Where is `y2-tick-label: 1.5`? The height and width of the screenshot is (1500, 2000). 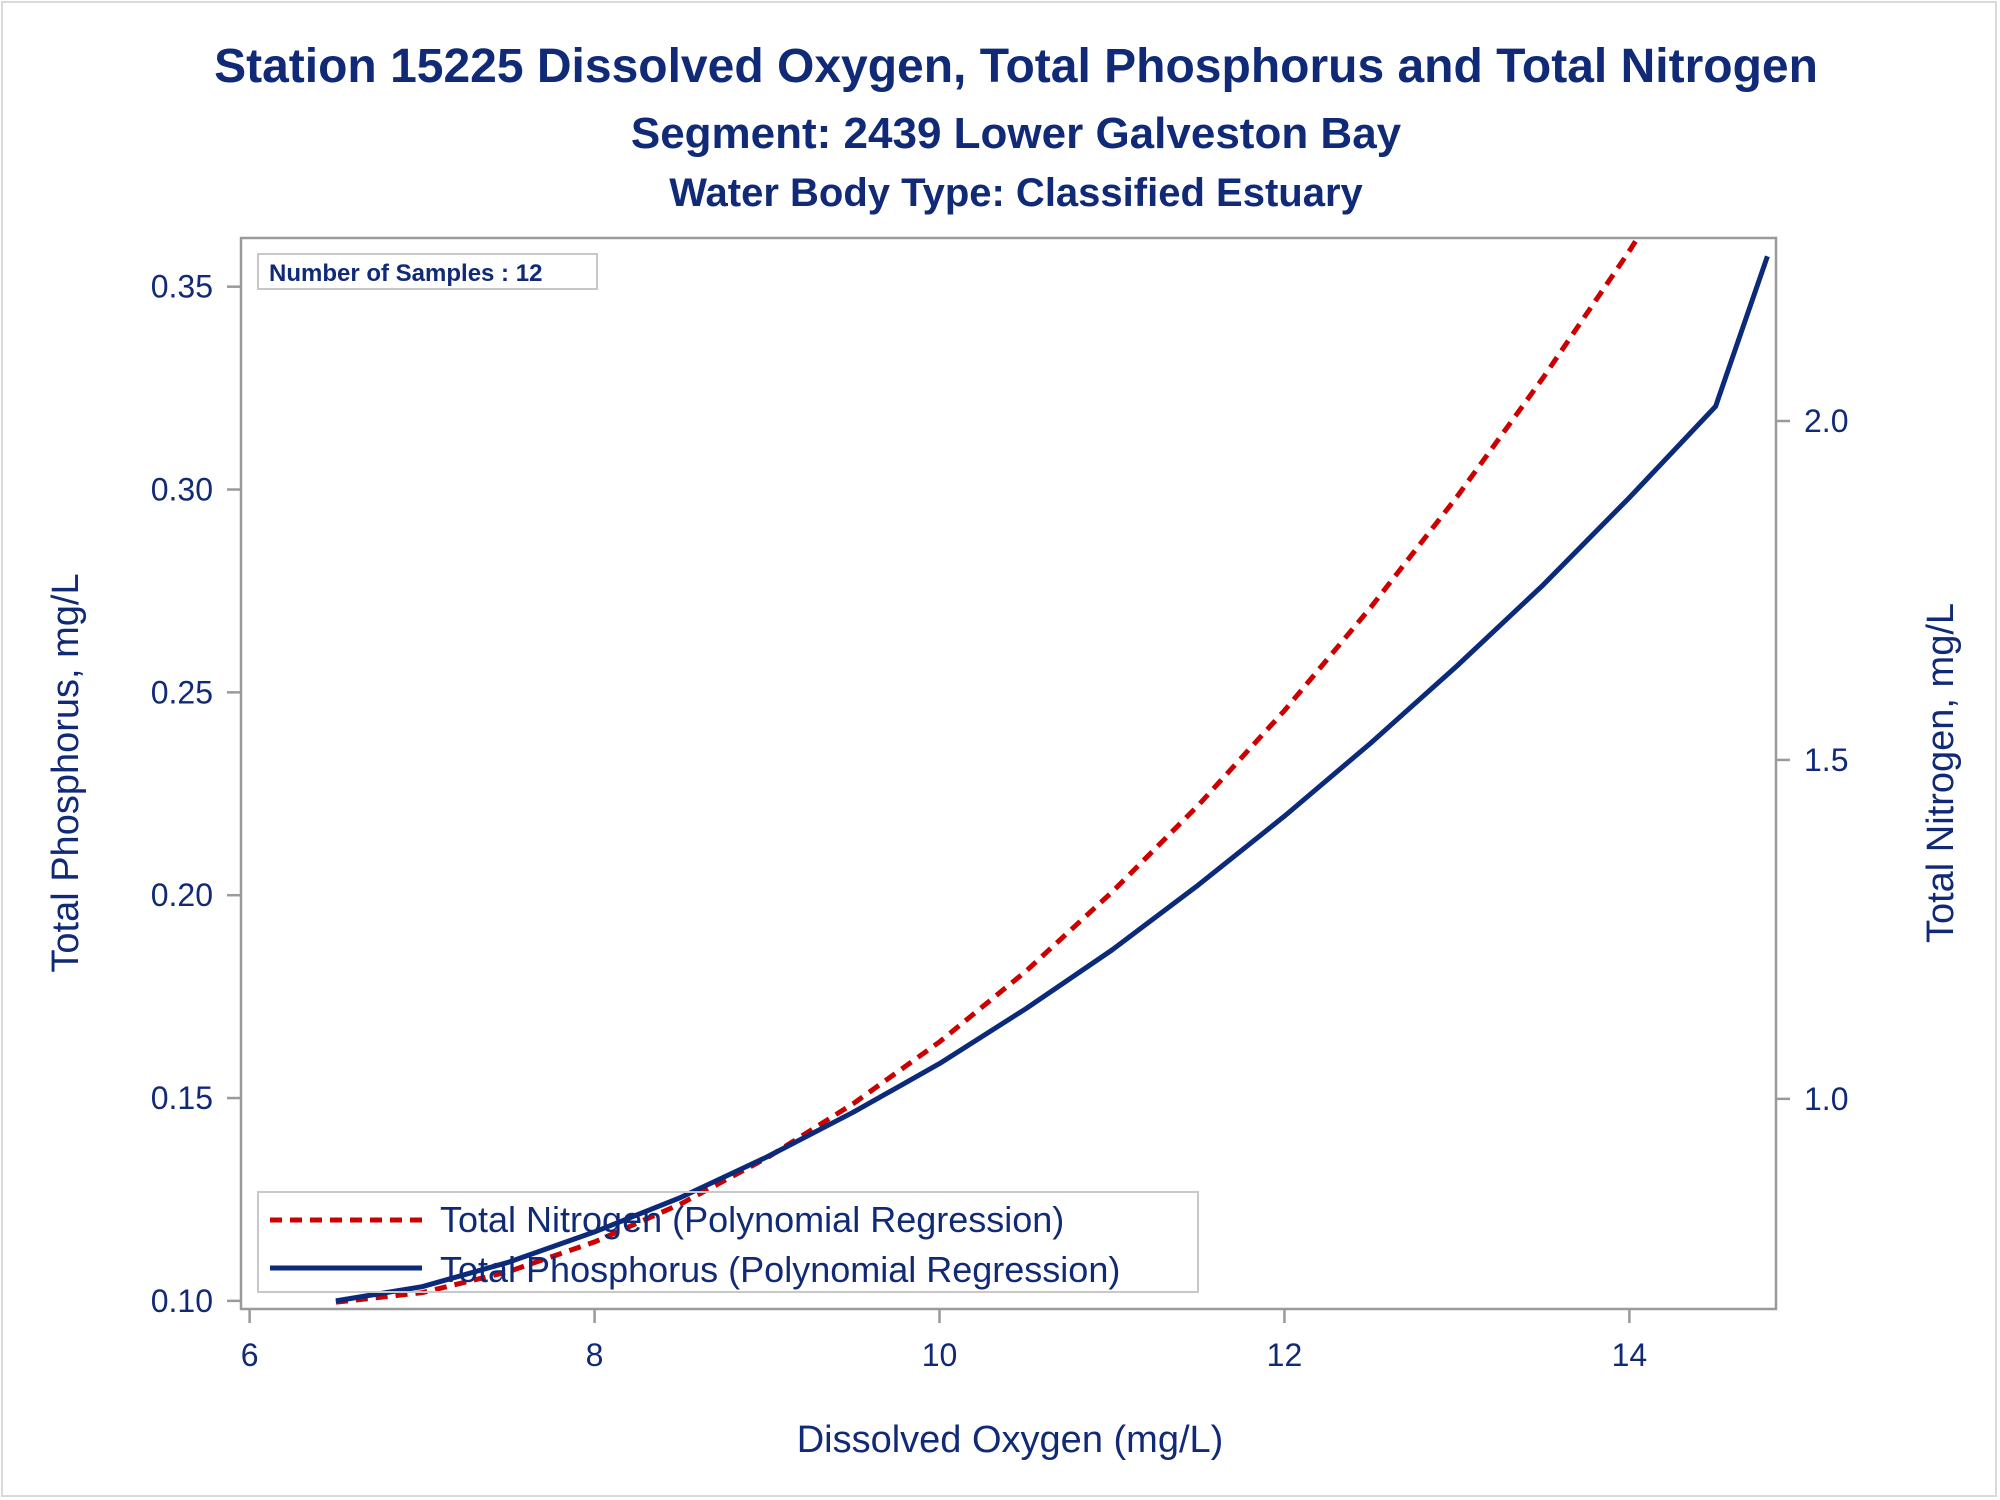
y2-tick-label: 1.5 is located at coordinates (1826, 760).